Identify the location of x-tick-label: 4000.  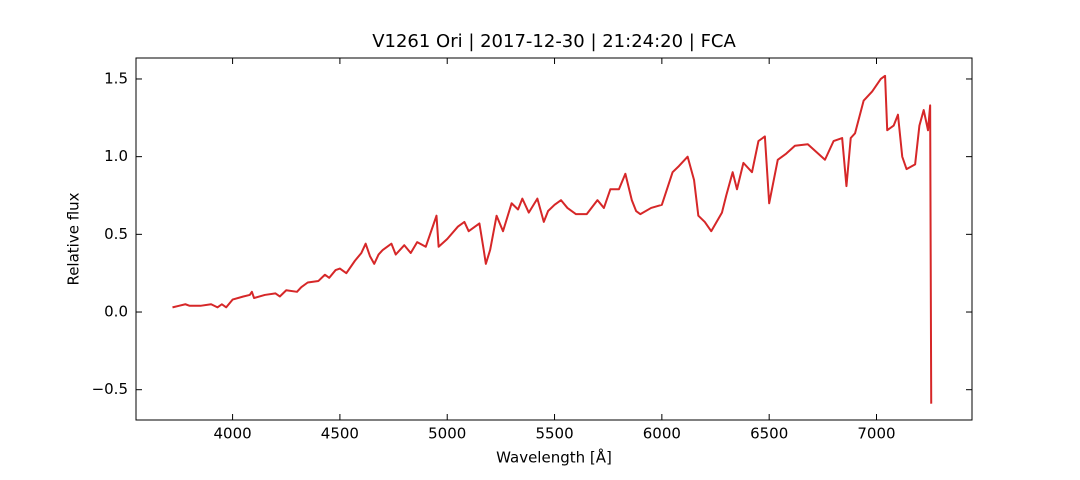
(232, 434).